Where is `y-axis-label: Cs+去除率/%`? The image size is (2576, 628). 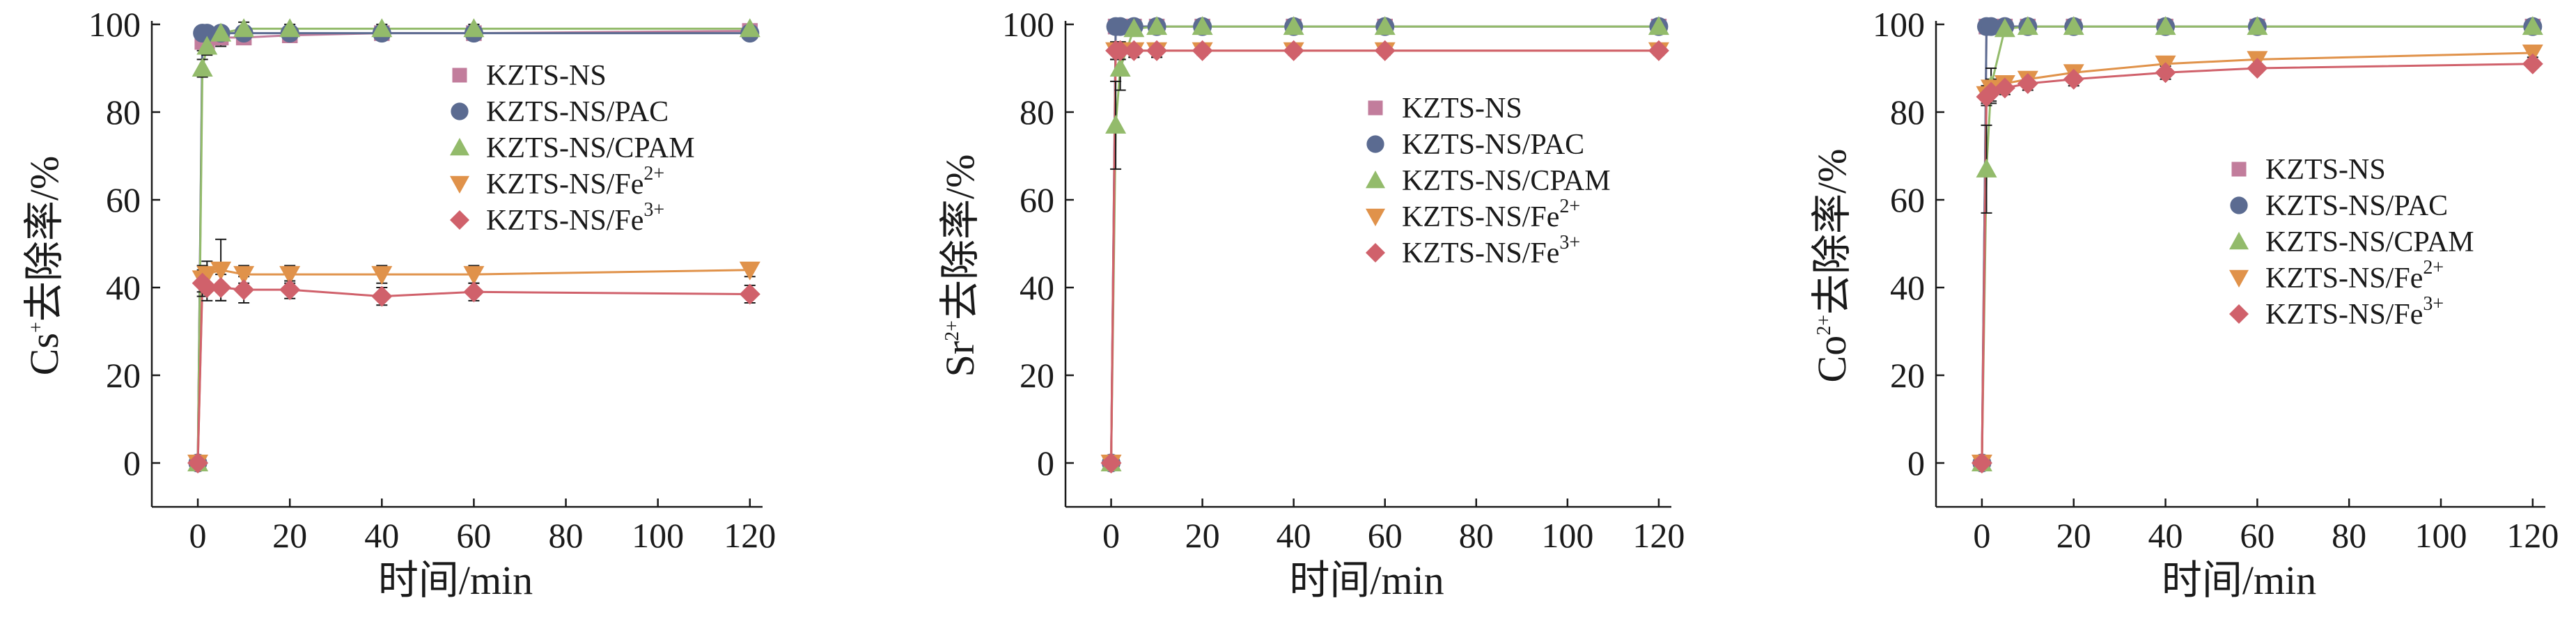 y-axis-label: Cs+去除率/% is located at coordinates (44, 266).